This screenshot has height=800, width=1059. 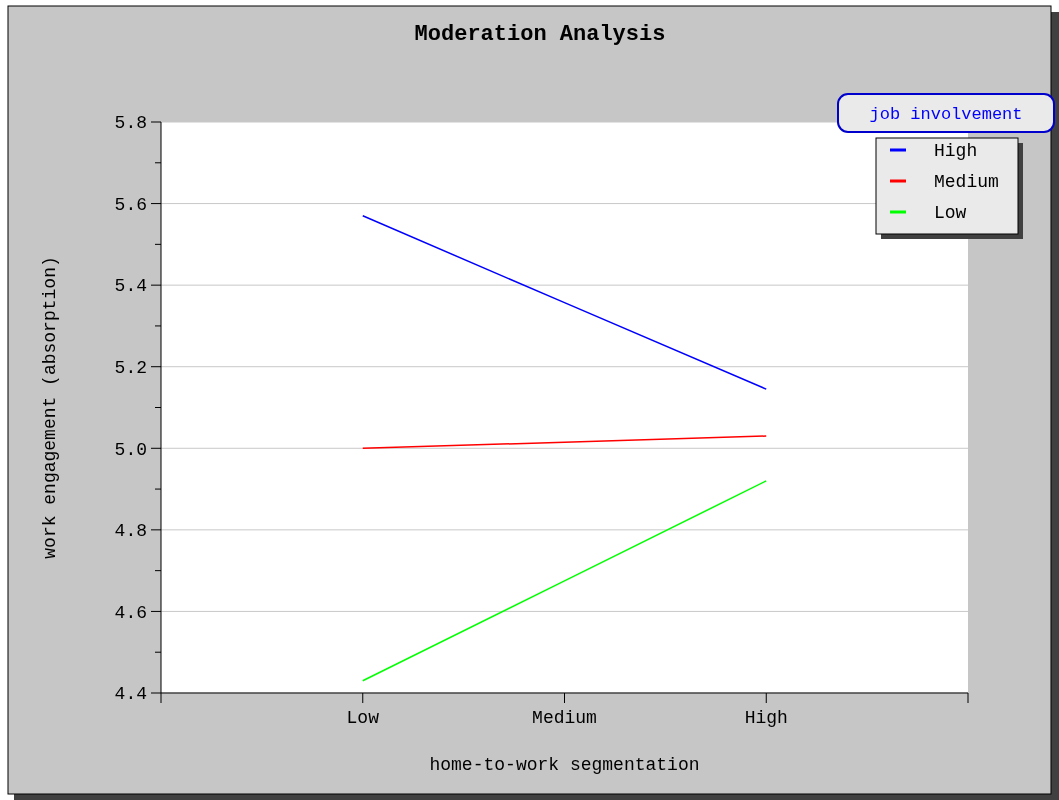 I want to click on y-tick-label: 5.8, so click(x=130, y=123).